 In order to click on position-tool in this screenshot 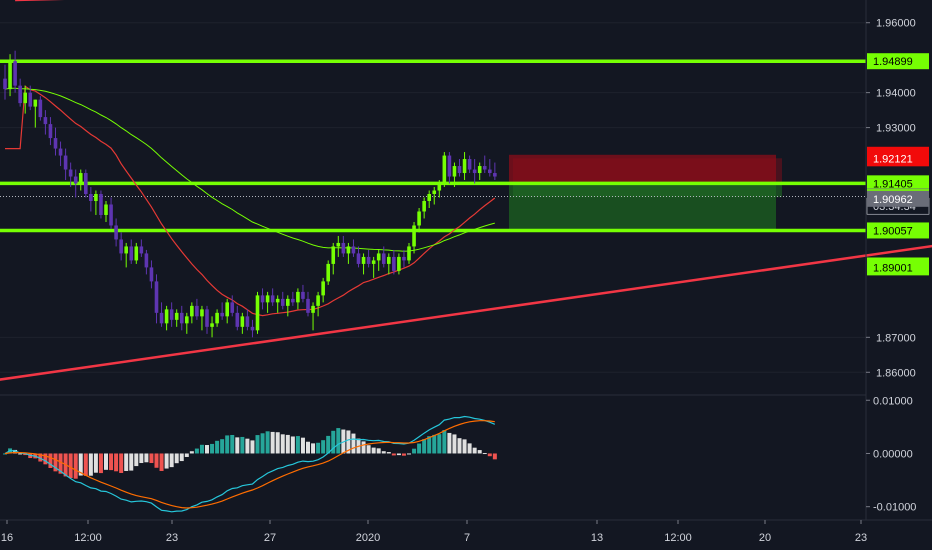, I will do `click(645, 192)`.